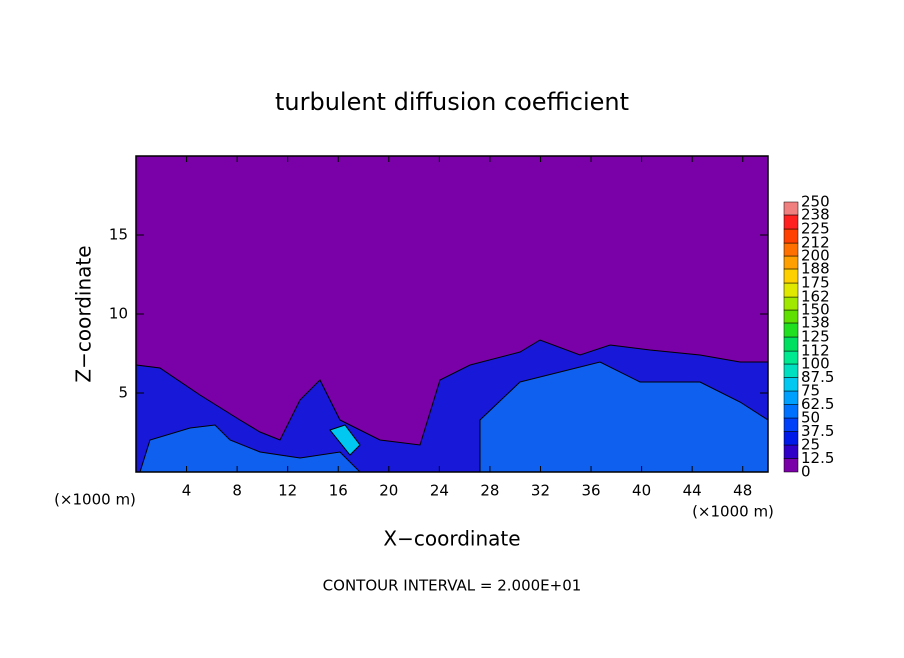 The height and width of the screenshot is (658, 904). I want to click on x-tick-label: 48, so click(742, 491).